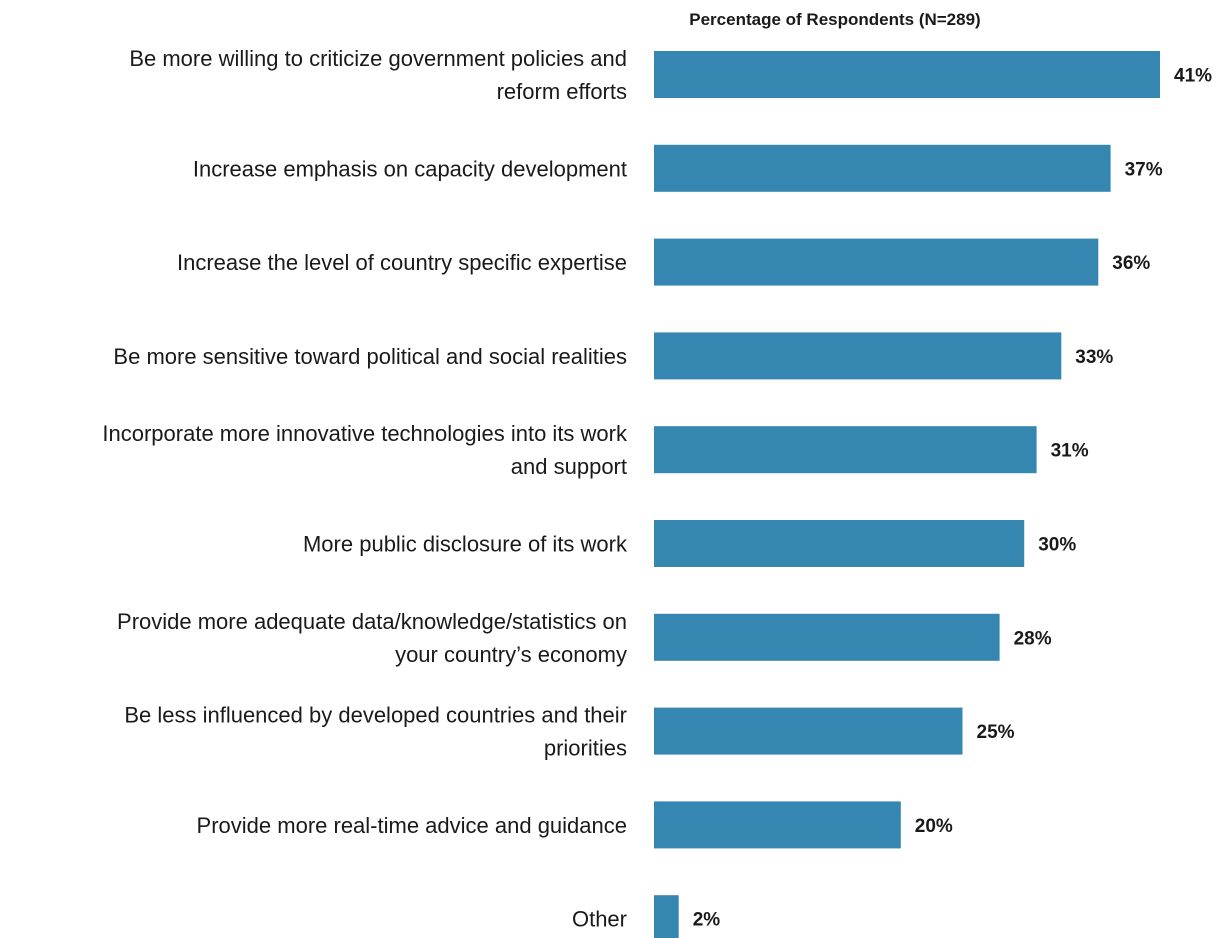 The height and width of the screenshot is (938, 1230). I want to click on value-label: 31%, so click(1070, 451).